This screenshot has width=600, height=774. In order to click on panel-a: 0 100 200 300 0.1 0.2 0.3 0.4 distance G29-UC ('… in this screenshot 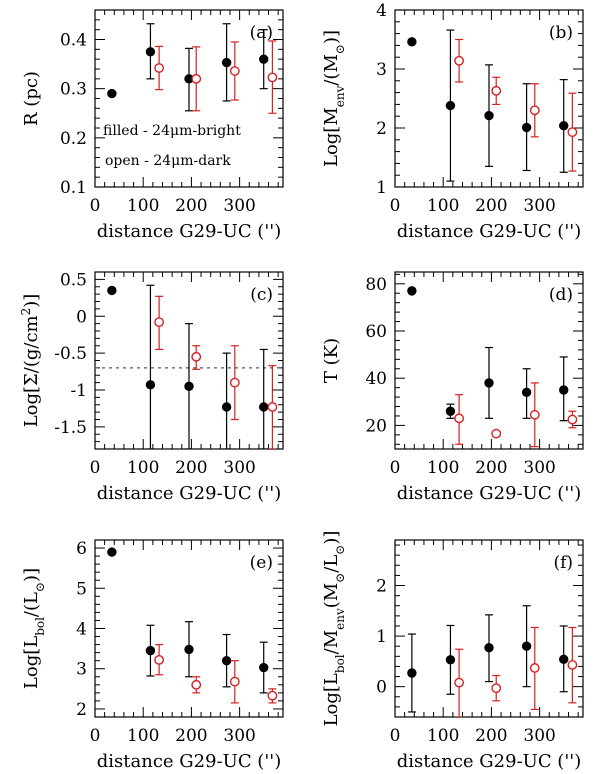, I will do `click(152, 125)`.